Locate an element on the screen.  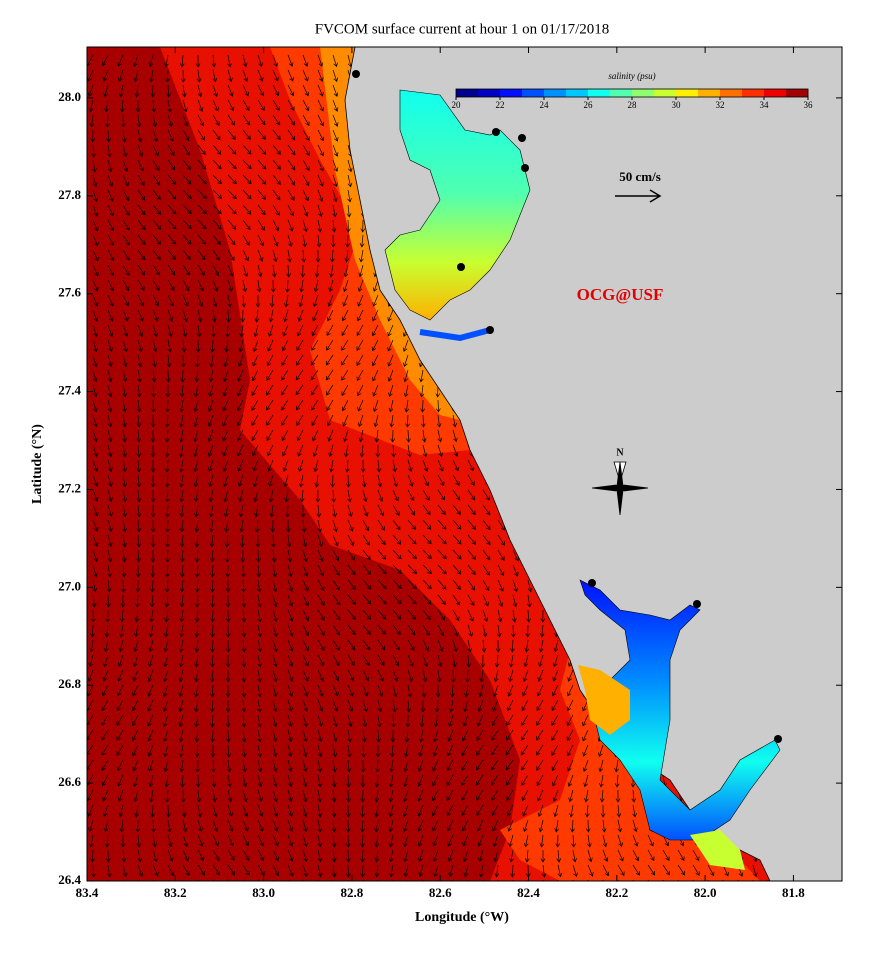
x-tick-label: 82.8 is located at coordinates (352, 892).